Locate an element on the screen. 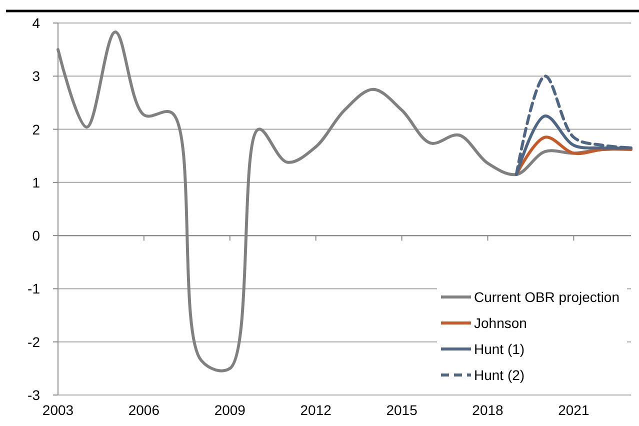 The width and height of the screenshot is (639, 426). y-tick-label: -3 is located at coordinates (34, 395).